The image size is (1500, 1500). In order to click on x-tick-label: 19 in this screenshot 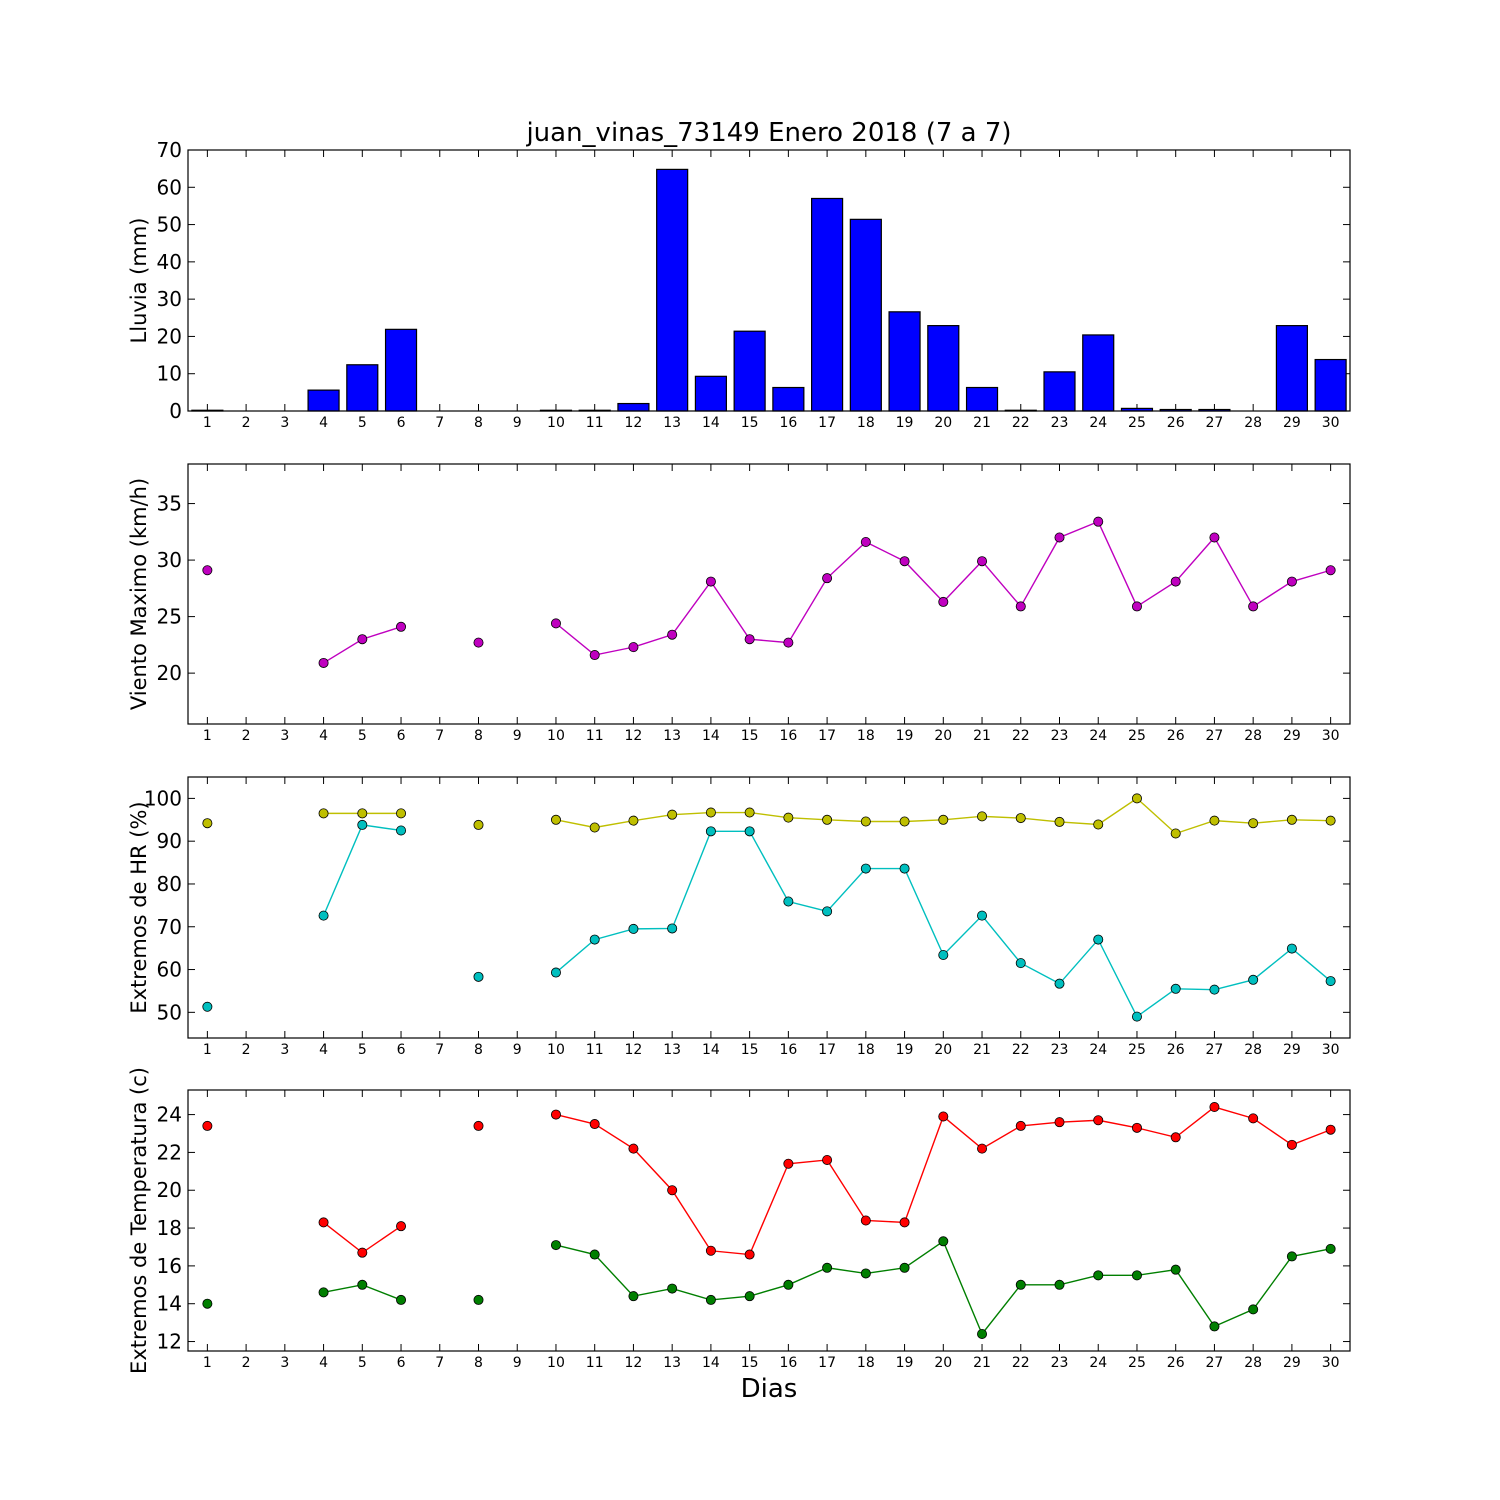, I will do `click(905, 1050)`.